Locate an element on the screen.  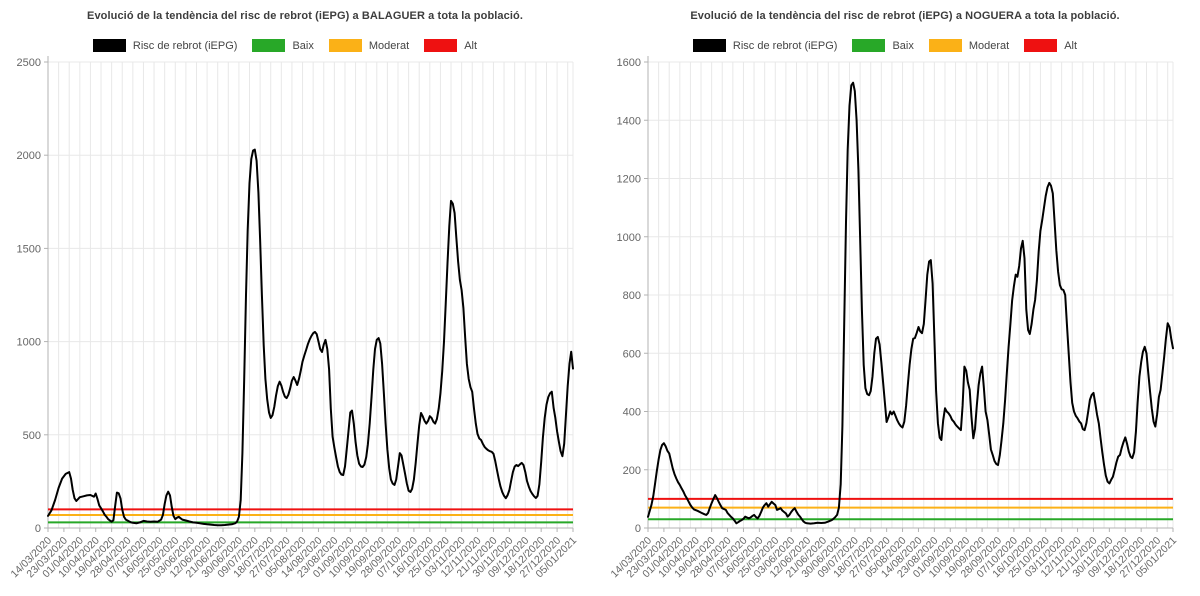
y-tick-label: 600 is located at coordinates (632, 354).